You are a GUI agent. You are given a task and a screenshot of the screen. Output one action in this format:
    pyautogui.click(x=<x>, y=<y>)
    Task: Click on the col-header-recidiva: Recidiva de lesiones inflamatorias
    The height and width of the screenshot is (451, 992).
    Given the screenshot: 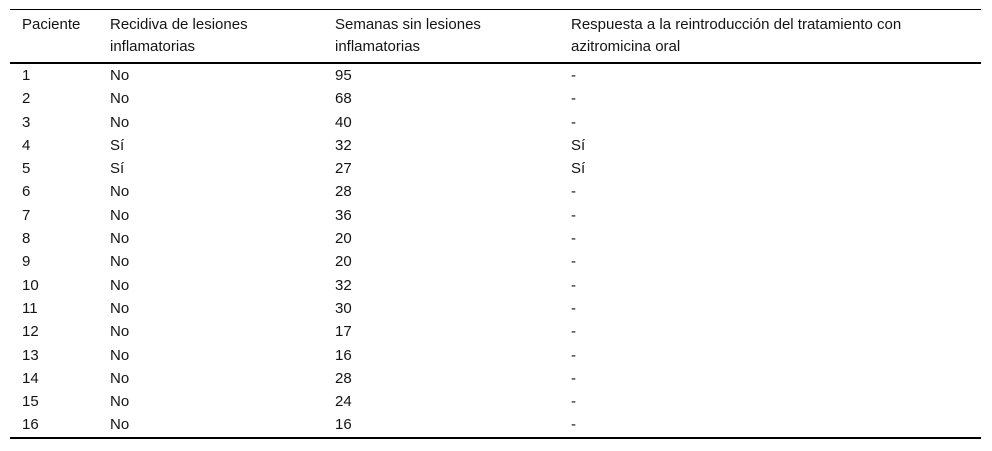 What is the action you would take?
    pyautogui.click(x=210, y=36)
    